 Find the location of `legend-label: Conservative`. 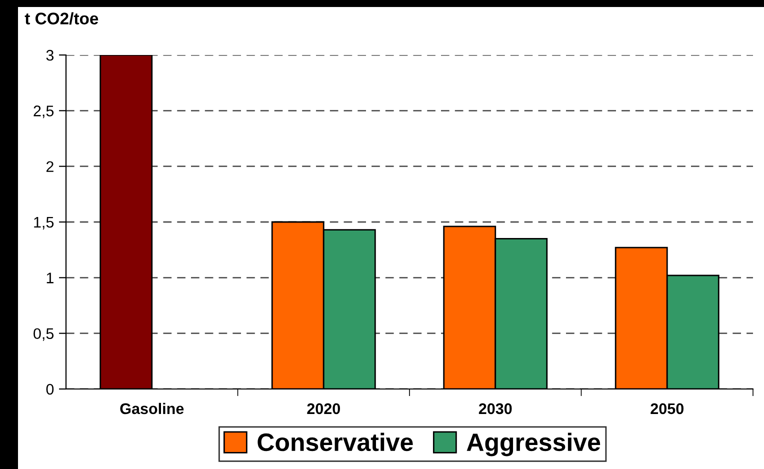

legend-label: Conservative is located at coordinates (335, 442).